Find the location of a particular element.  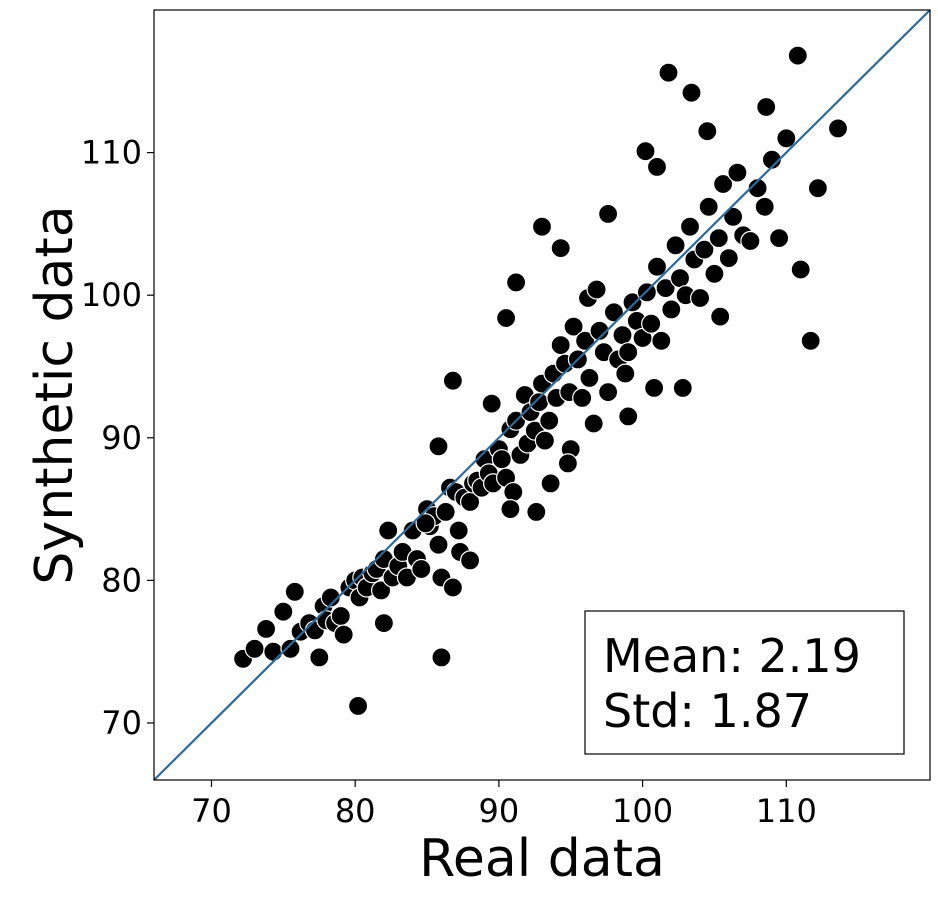

stats-box: Mean: 2.19 Std: 1.87 is located at coordinates (744, 682).